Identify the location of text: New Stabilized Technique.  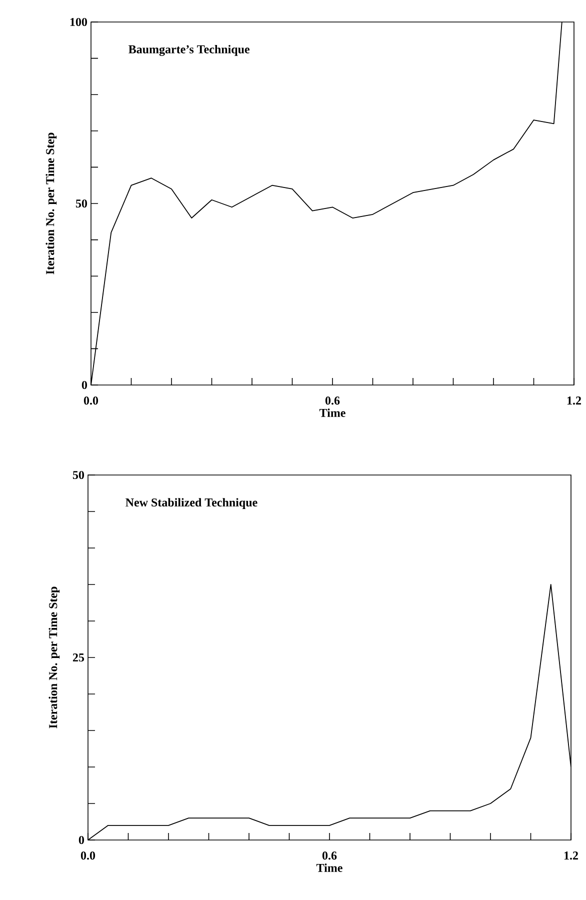
(192, 503).